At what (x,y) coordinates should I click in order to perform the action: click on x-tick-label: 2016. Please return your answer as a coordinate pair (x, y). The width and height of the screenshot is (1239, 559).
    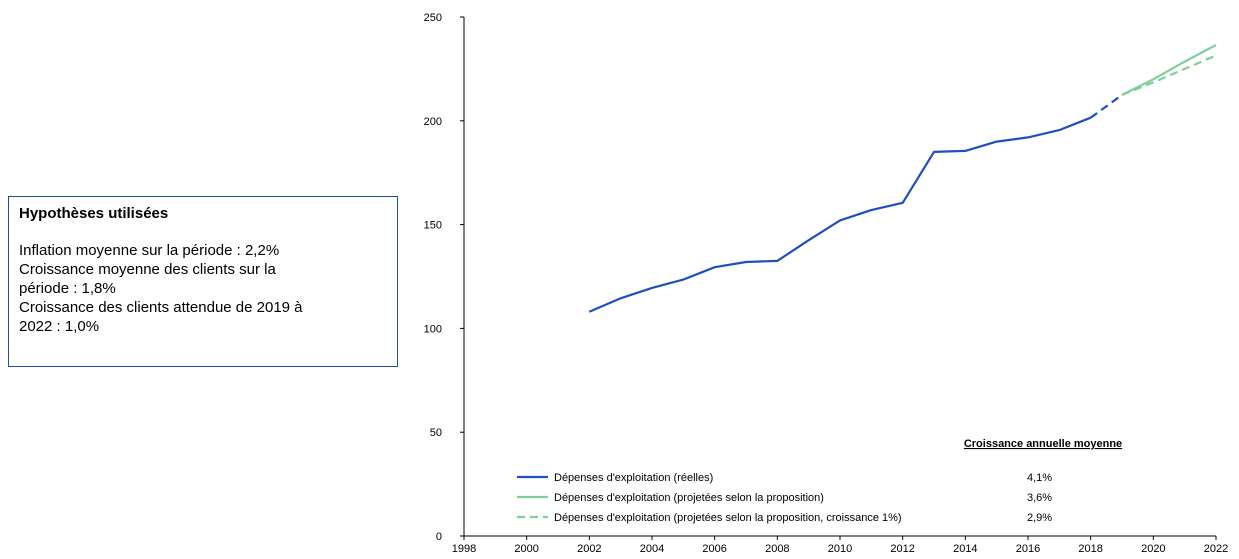
    Looking at the image, I should click on (1028, 549).